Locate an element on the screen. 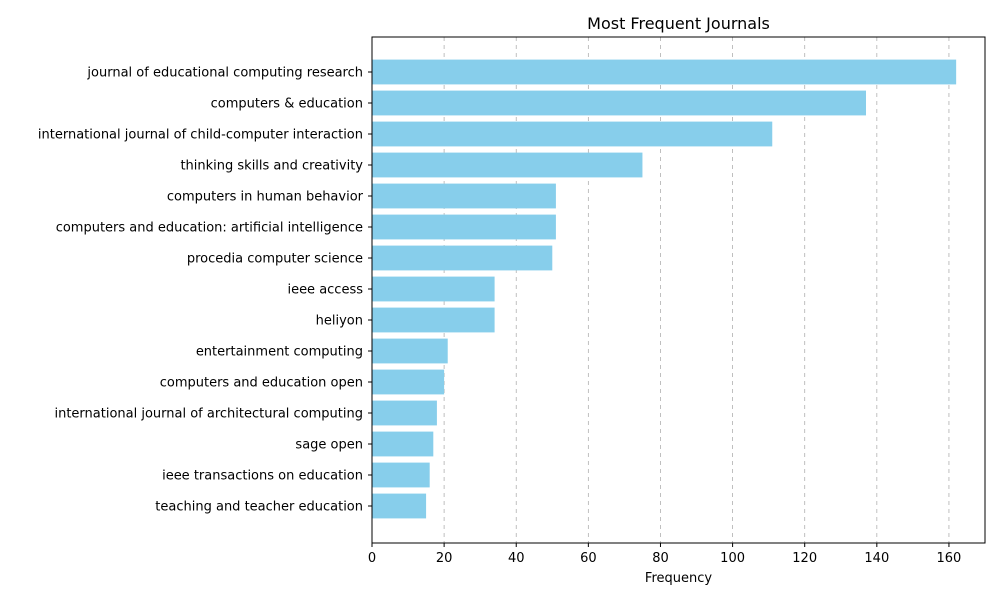 The height and width of the screenshot is (600, 1000). x-tick-label: 40 is located at coordinates (516, 558).